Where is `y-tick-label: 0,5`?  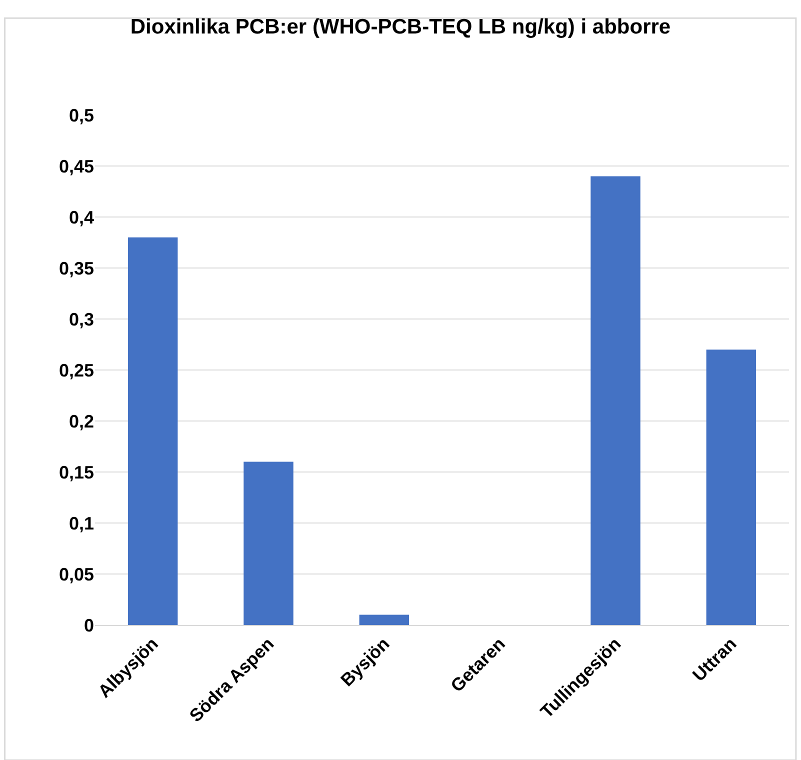
y-tick-label: 0,5 is located at coordinates (81, 115).